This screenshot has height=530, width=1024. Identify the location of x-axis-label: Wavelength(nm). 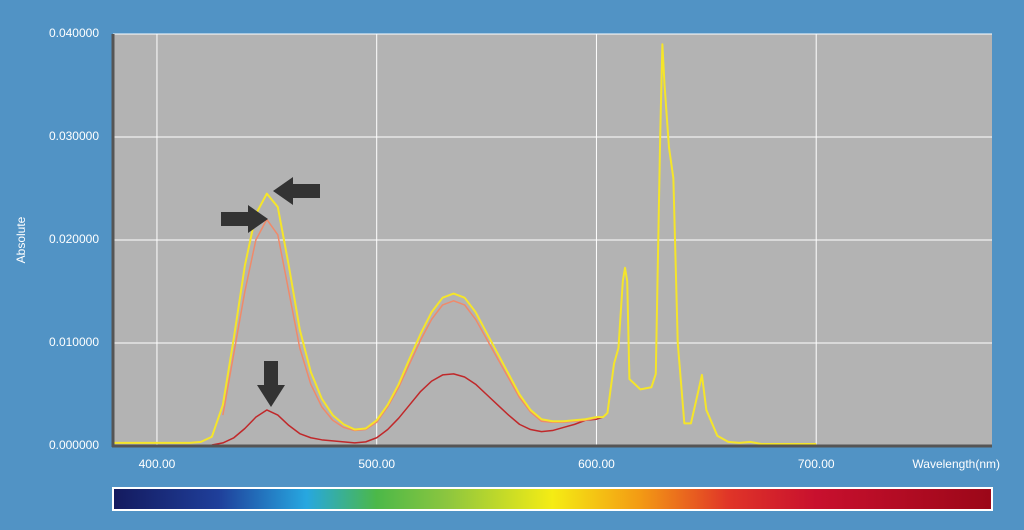
(956, 464).